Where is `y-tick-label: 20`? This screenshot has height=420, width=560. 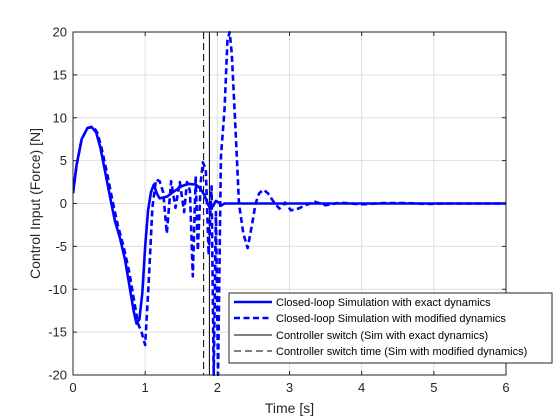
y-tick-label: 20 is located at coordinates (60, 32).